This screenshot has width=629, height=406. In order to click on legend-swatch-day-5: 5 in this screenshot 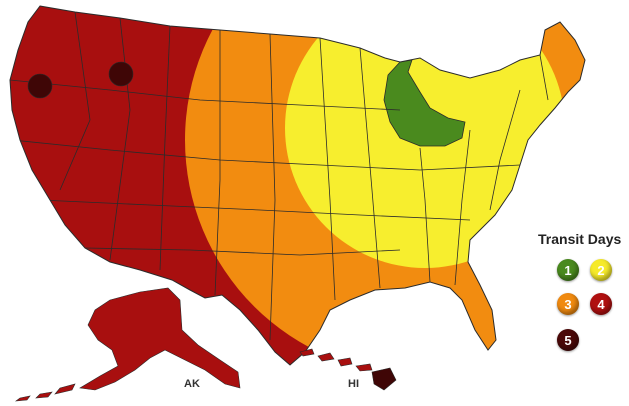, I will do `click(568, 340)`.